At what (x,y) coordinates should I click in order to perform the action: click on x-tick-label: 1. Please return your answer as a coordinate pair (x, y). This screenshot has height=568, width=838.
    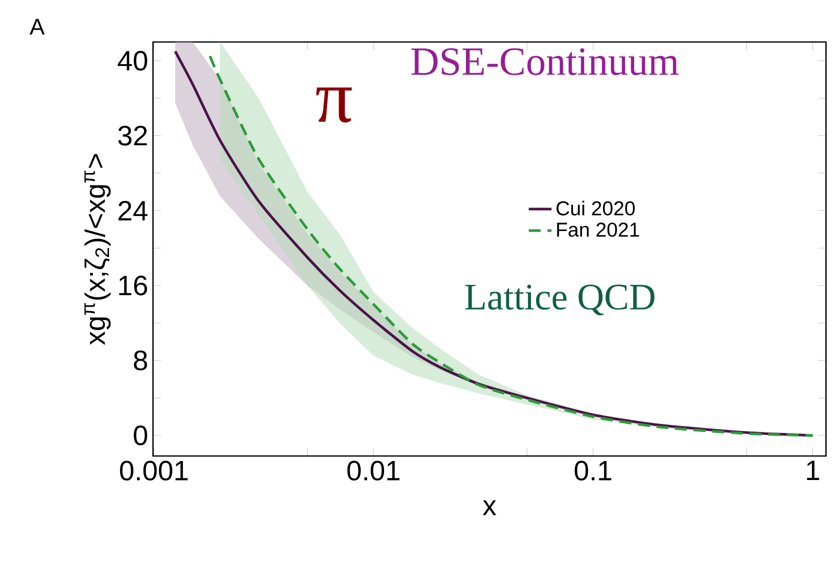
    Looking at the image, I should click on (813, 470).